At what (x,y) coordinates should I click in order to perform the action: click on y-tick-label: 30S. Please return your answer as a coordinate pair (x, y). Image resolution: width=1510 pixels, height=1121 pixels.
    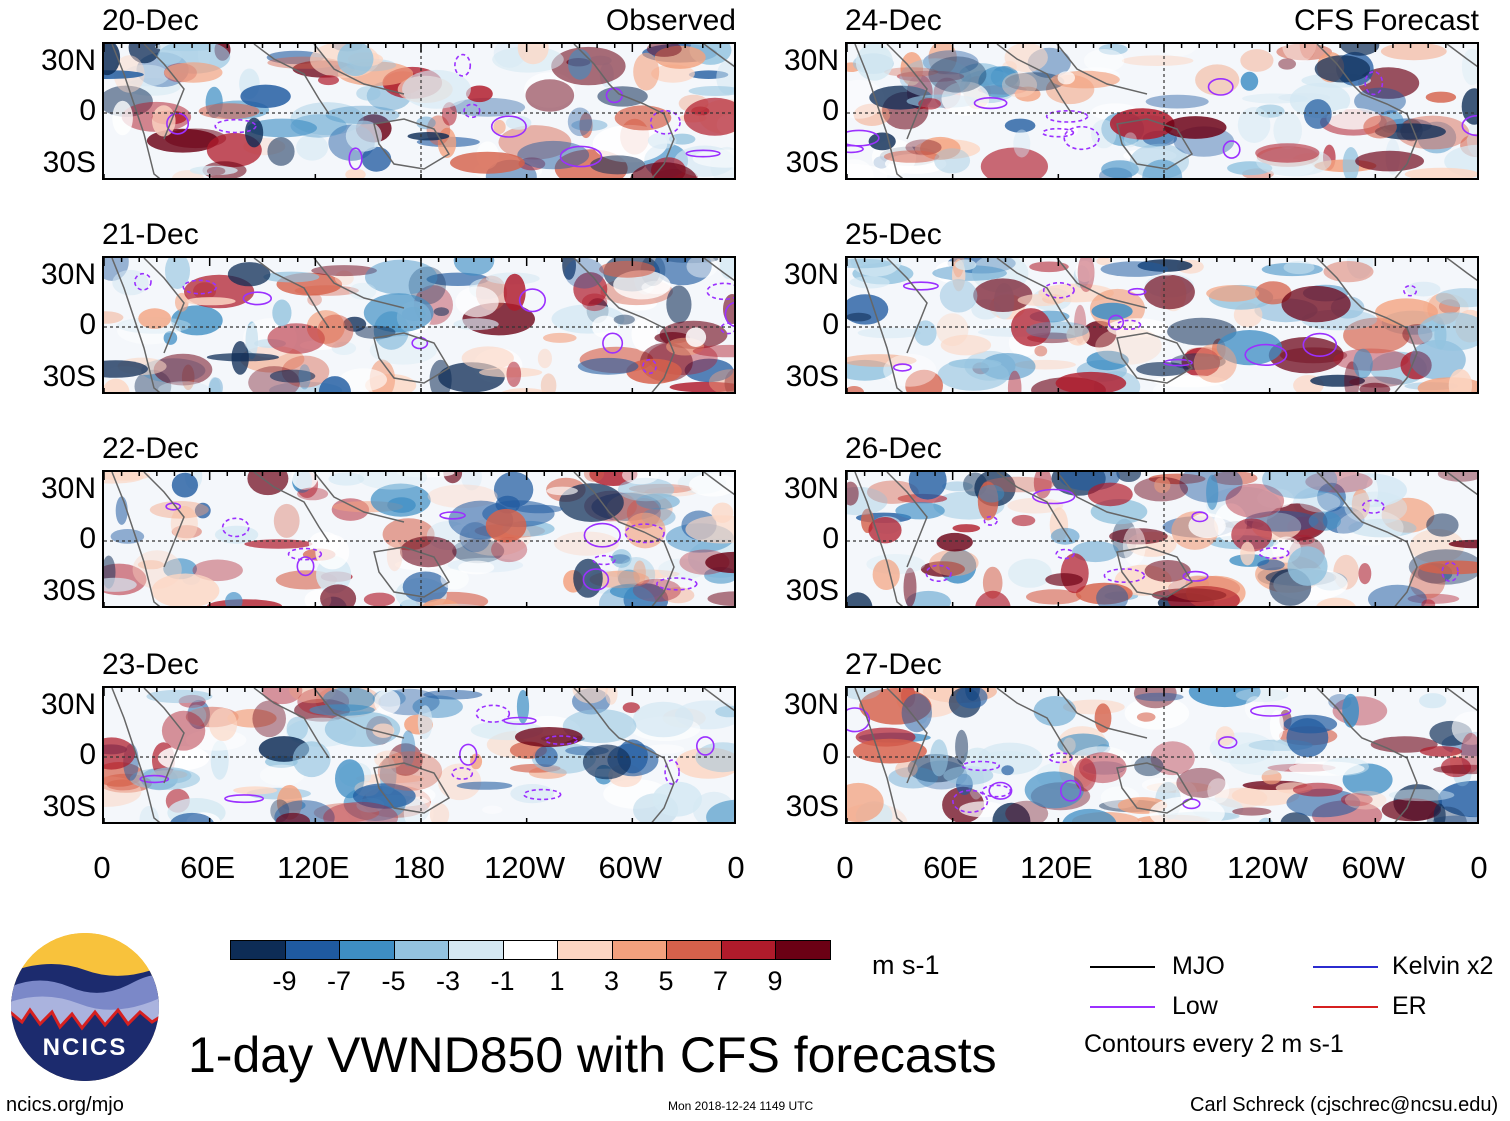
    Looking at the image, I should click on (812, 162).